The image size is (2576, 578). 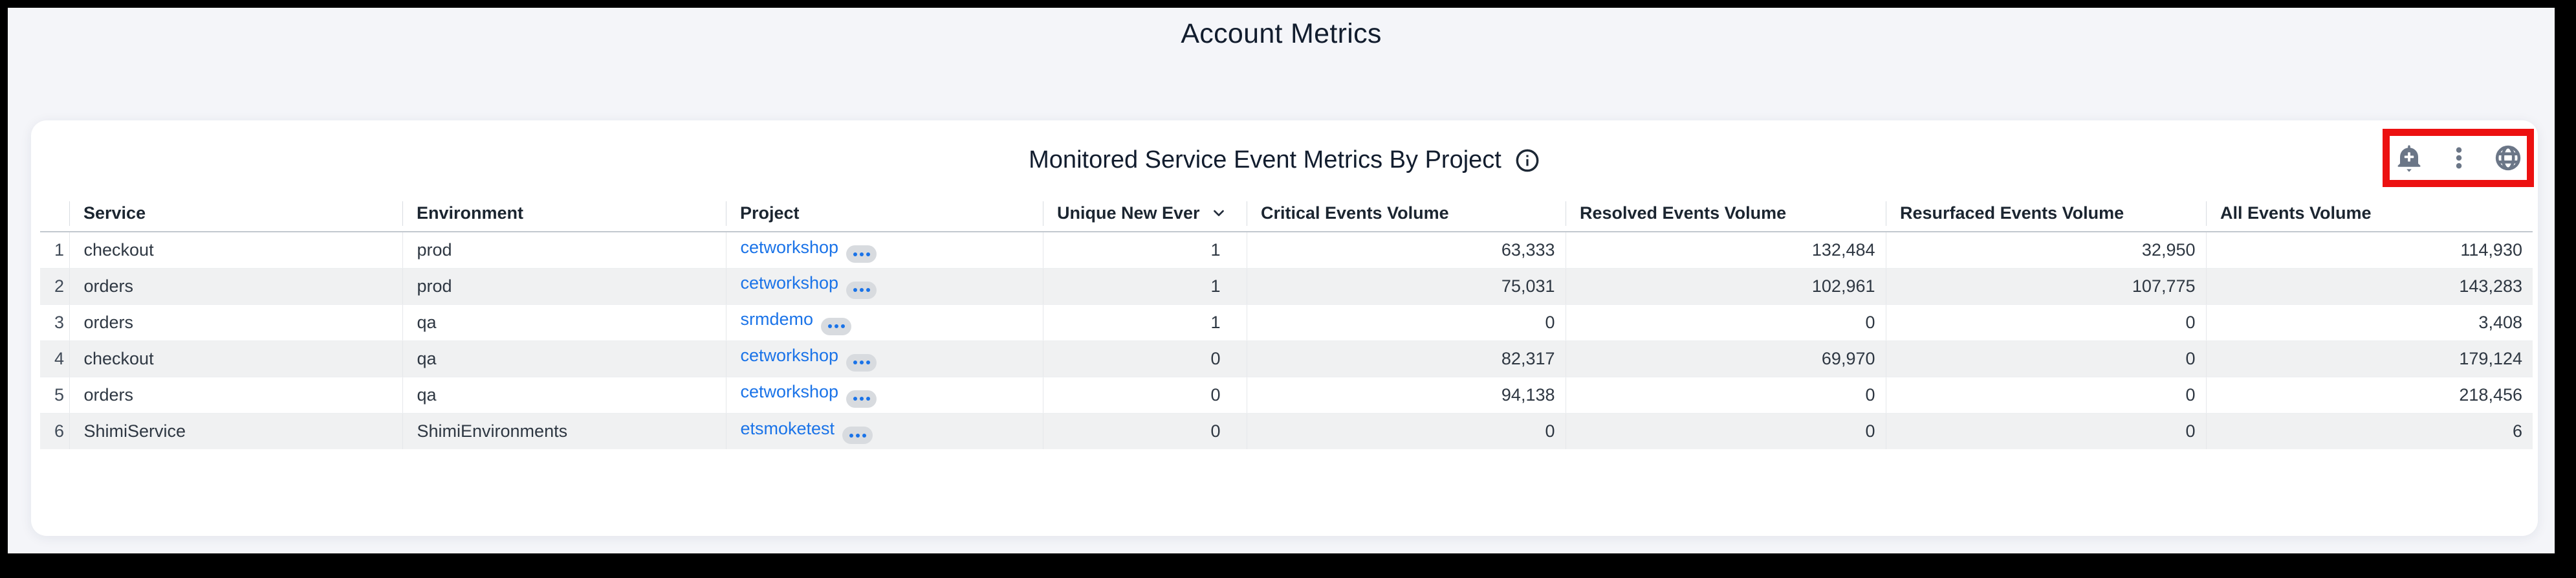 What do you see at coordinates (2369, 213) in the screenshot?
I see `header-all-events: All Events Volume` at bounding box center [2369, 213].